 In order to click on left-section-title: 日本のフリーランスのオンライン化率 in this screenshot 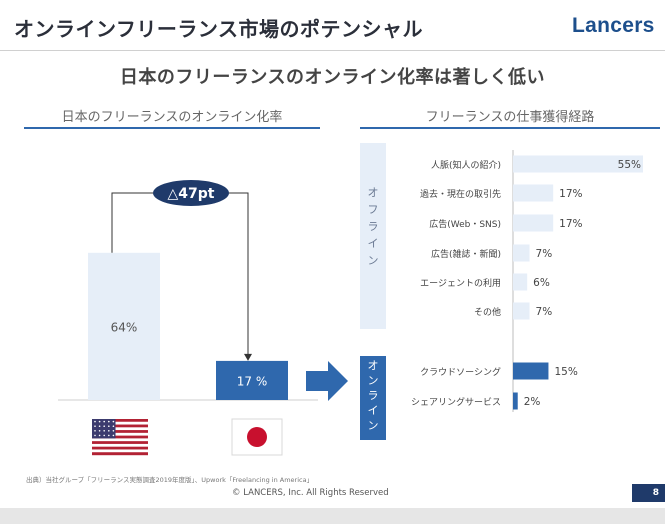, I will do `click(172, 117)`.